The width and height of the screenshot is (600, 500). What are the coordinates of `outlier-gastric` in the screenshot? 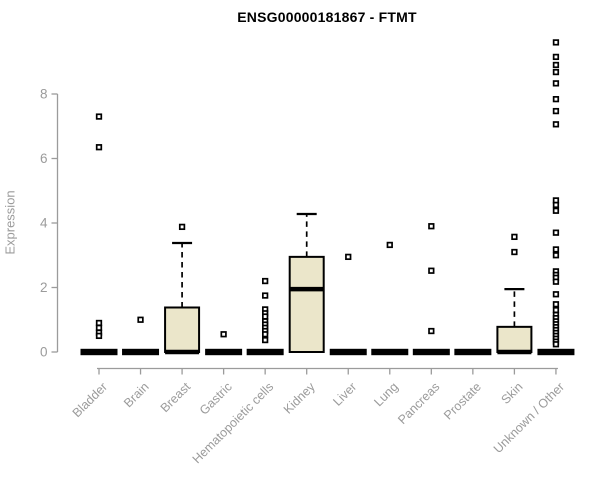 It's located at (223, 334).